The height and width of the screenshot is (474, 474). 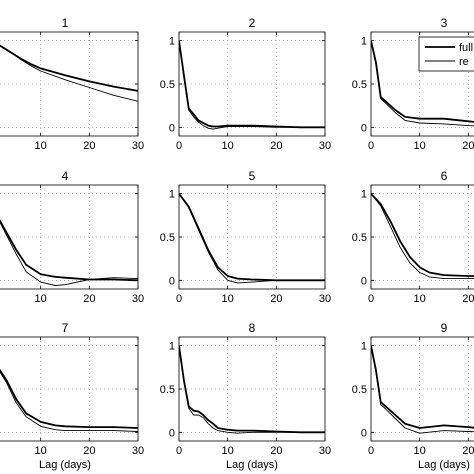 I want to click on axes-box, so click(x=422, y=389).